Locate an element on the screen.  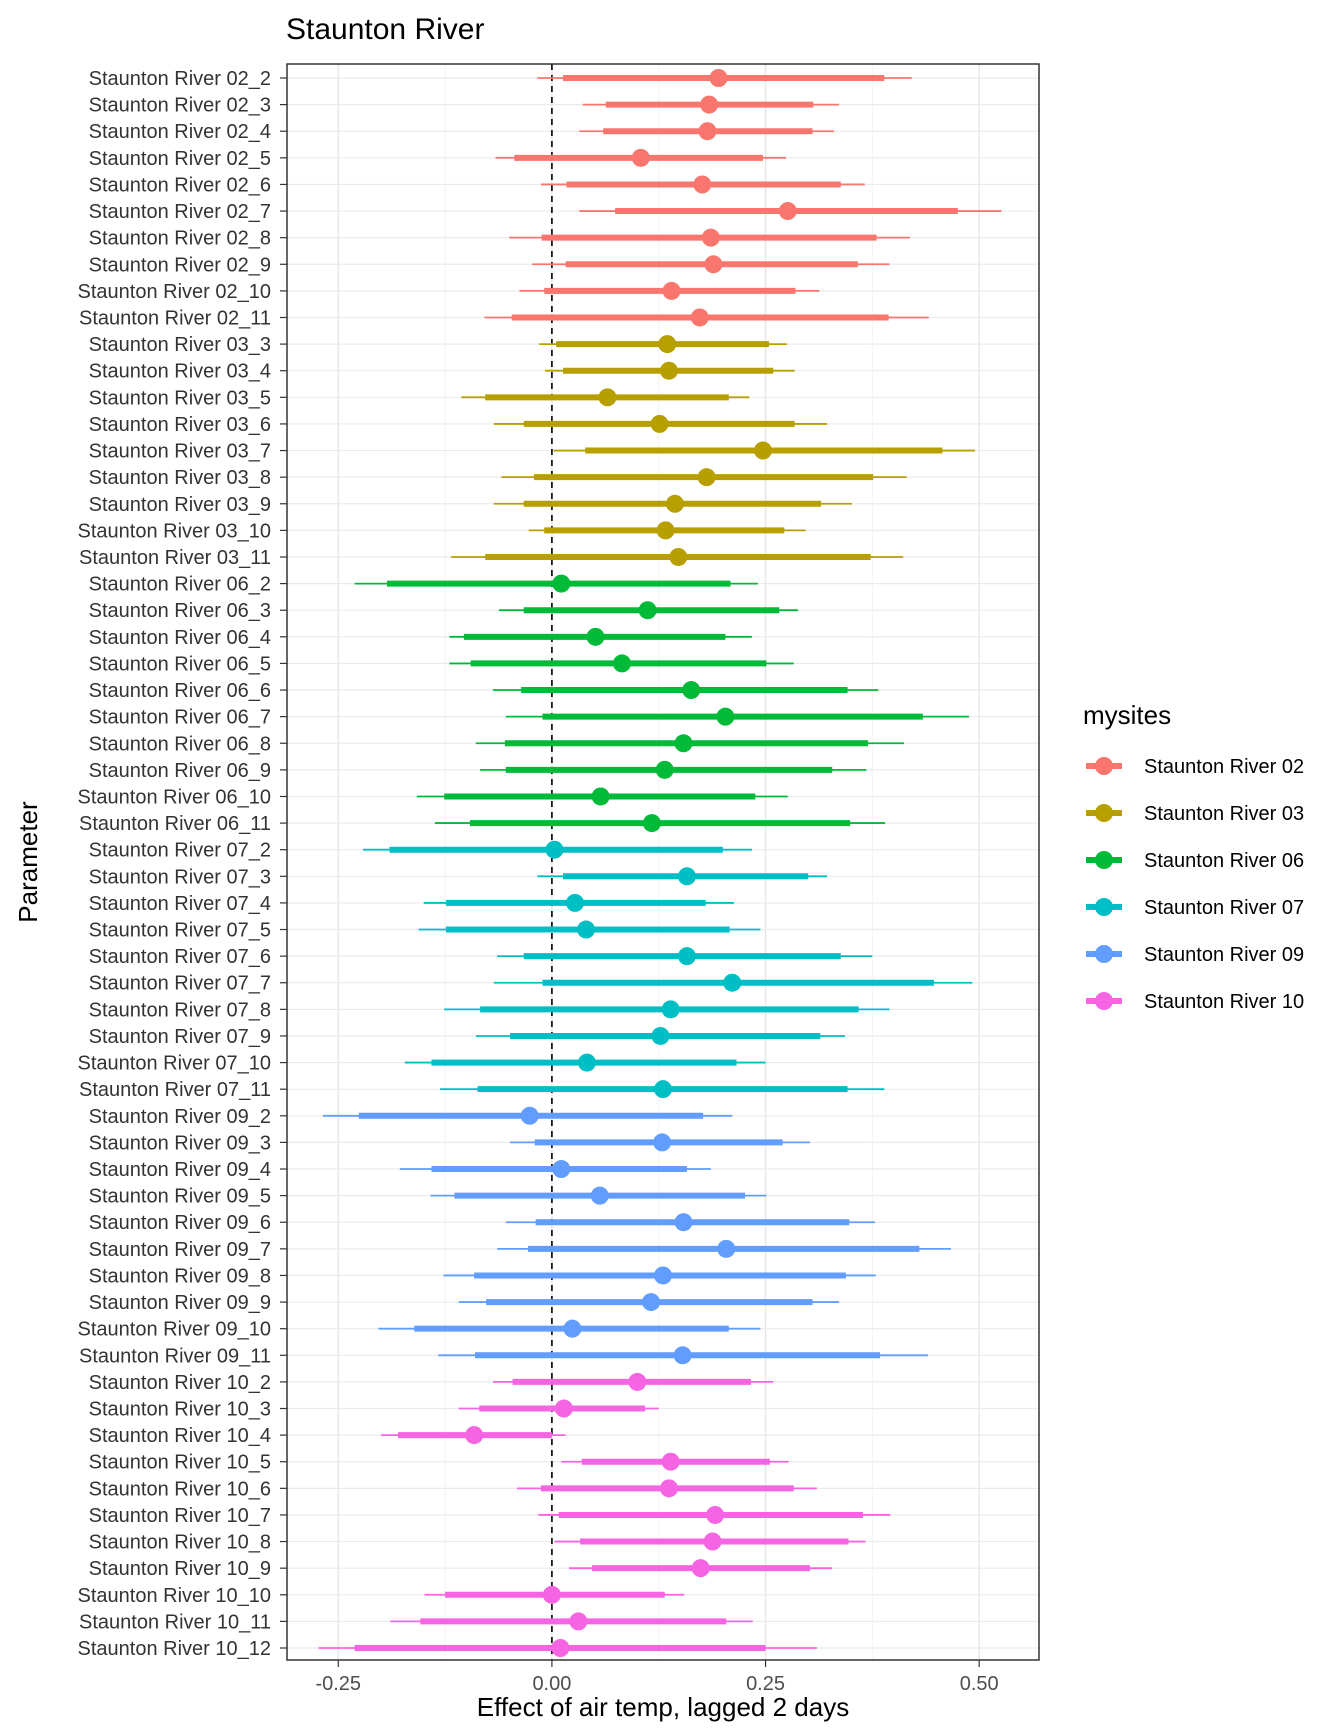
y-tick-label: Staunton River 02_5 is located at coordinates (180, 159).